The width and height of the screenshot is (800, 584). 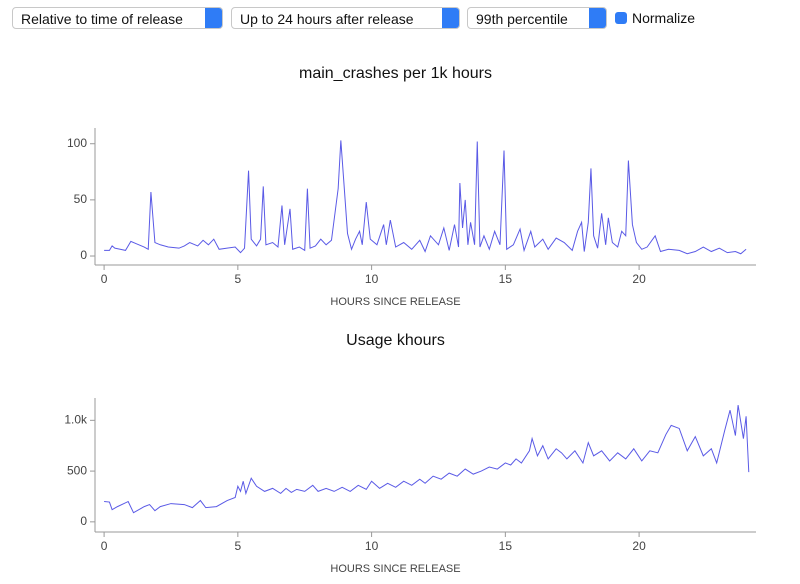 I want to click on chart-title: Usage khours, so click(x=395, y=340).